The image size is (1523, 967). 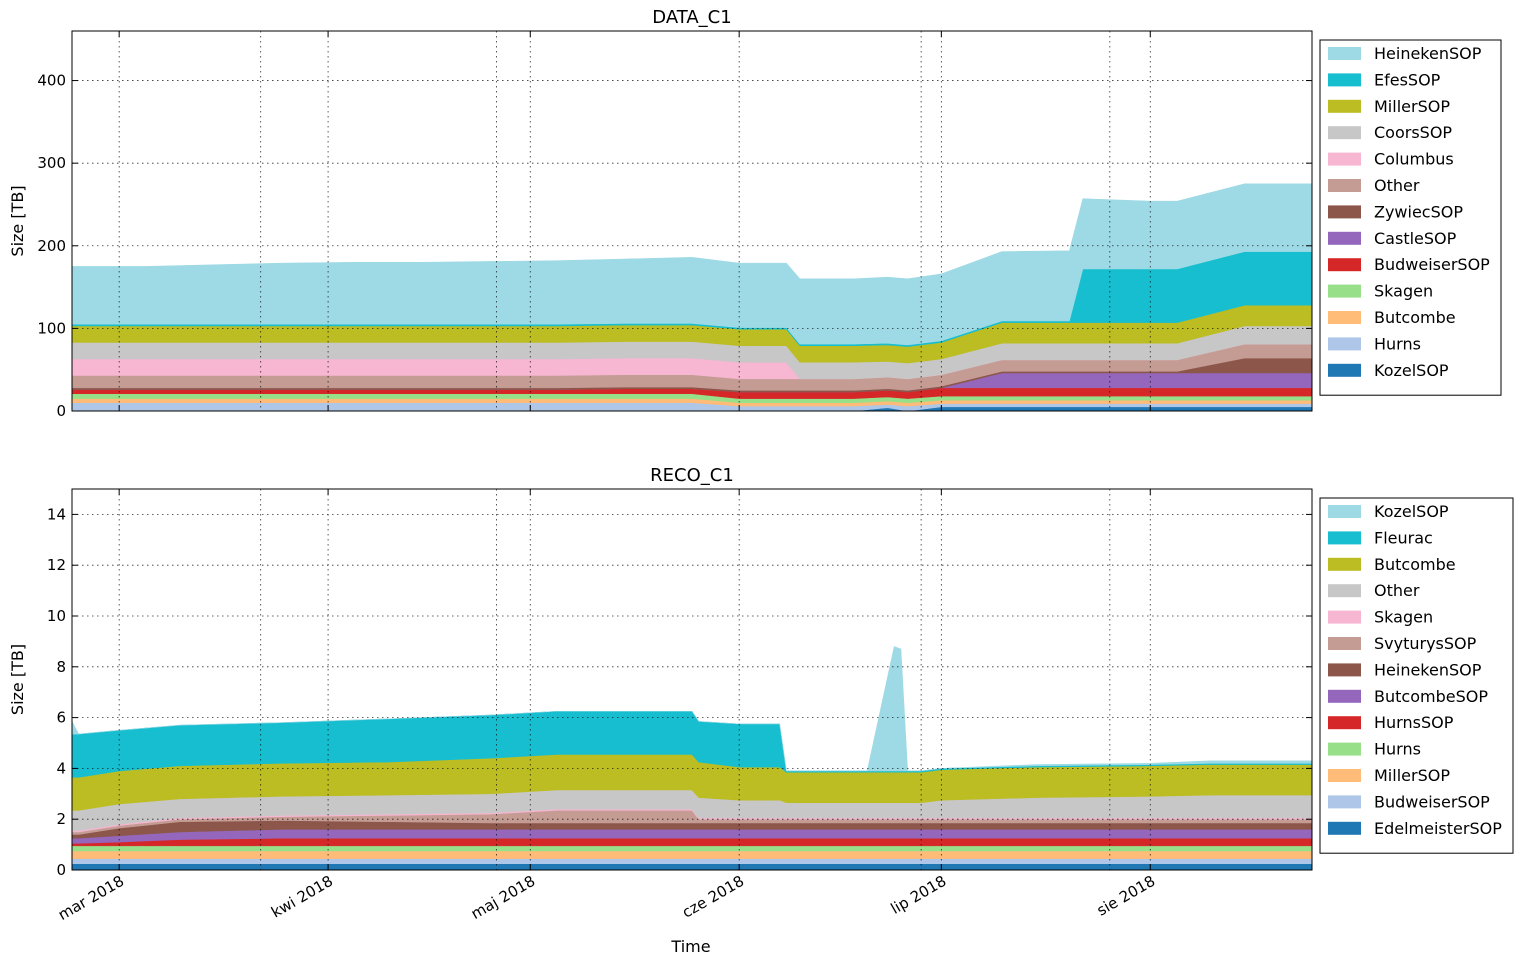 What do you see at coordinates (56, 514) in the screenshot?
I see `y-tick-label: 14` at bounding box center [56, 514].